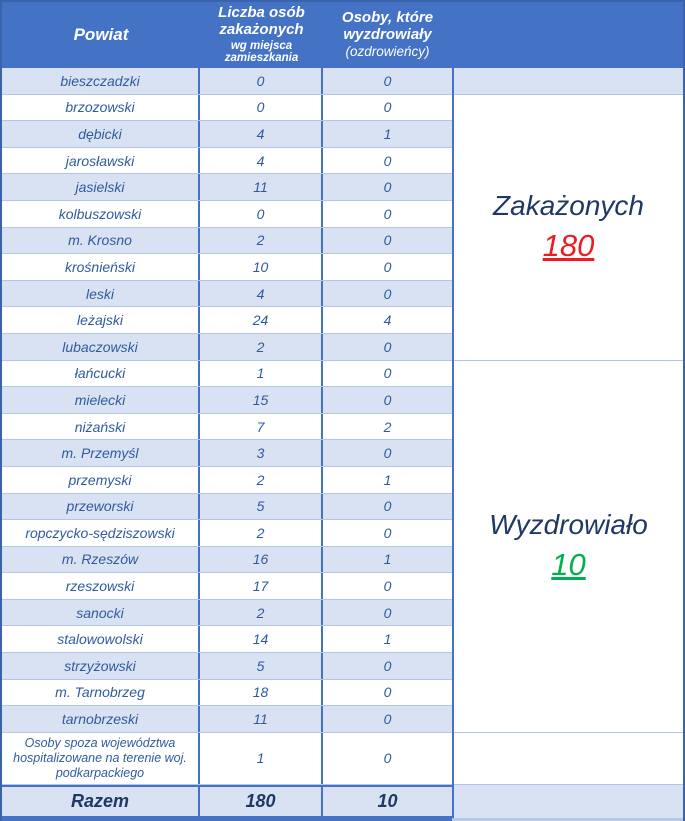 The height and width of the screenshot is (821, 685). I want to click on powiat-name: stalowowolski, so click(101, 639).